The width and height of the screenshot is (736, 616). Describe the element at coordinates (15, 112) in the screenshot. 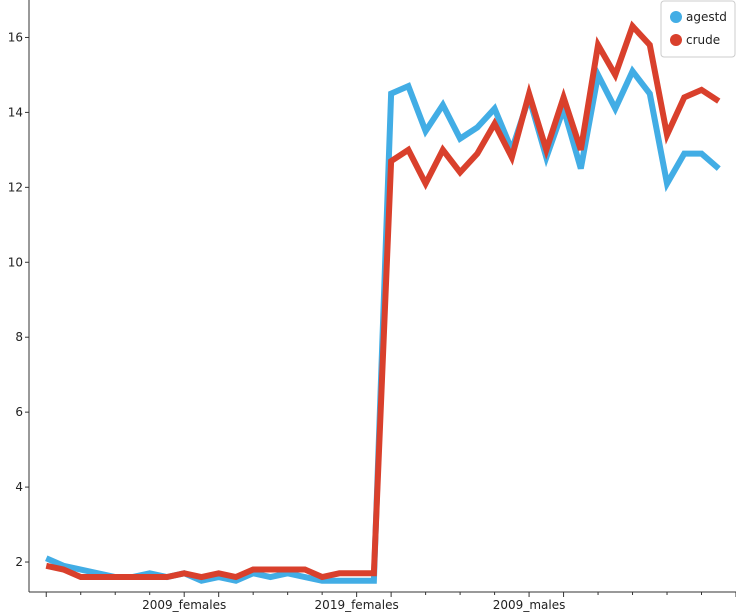

I see `y-tick-label: 14` at that location.